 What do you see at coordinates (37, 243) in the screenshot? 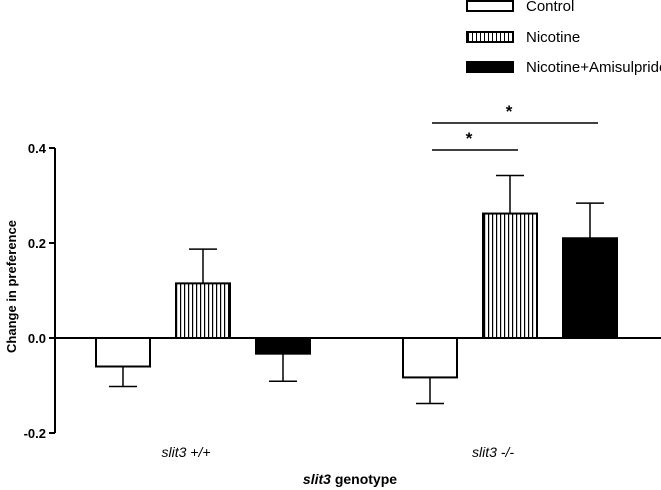
I see `y-tick-label: 0.2` at bounding box center [37, 243].